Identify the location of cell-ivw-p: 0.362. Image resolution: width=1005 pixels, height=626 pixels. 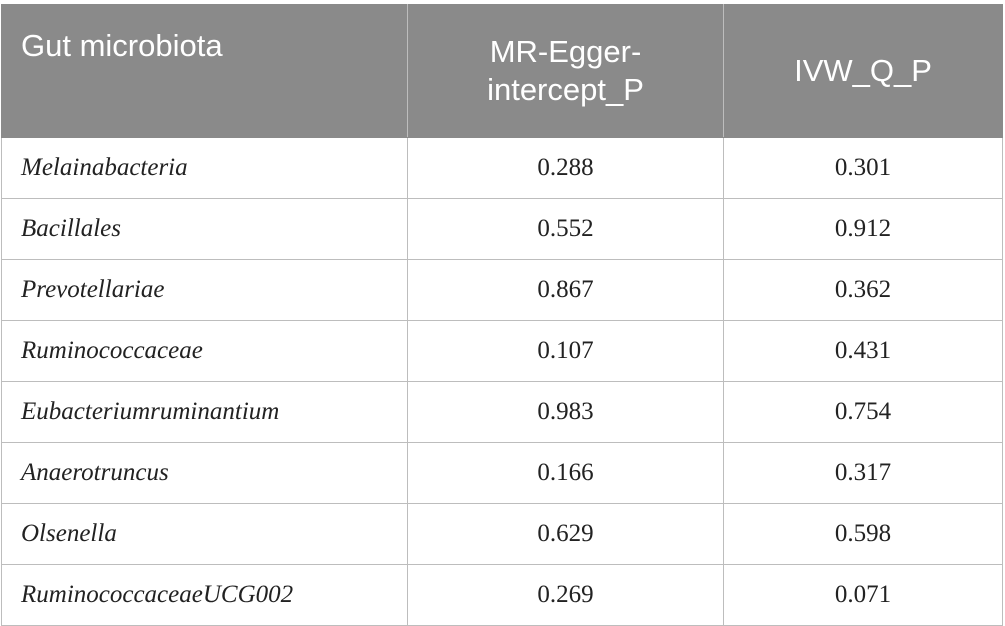
(863, 290).